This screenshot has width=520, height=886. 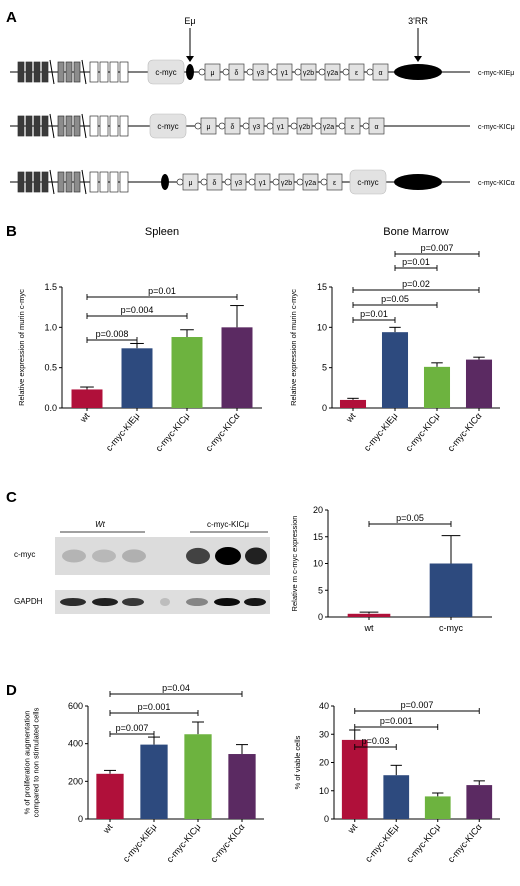 What do you see at coordinates (50, 408) in the screenshot?
I see `y-tick-label: 0.0` at bounding box center [50, 408].